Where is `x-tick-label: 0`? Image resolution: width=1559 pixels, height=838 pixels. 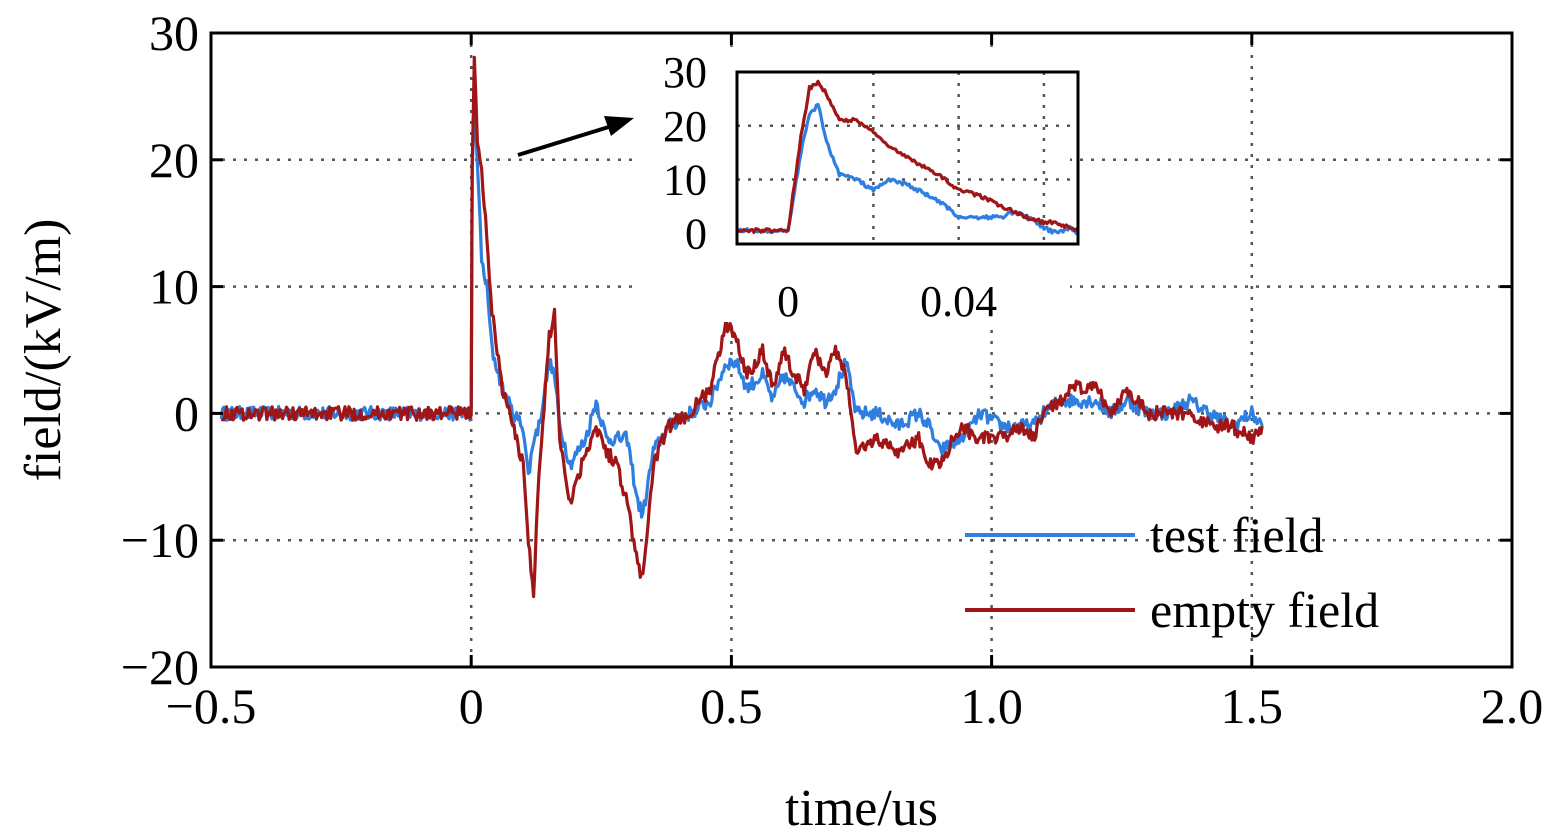 x-tick-label: 0 is located at coordinates (471, 706).